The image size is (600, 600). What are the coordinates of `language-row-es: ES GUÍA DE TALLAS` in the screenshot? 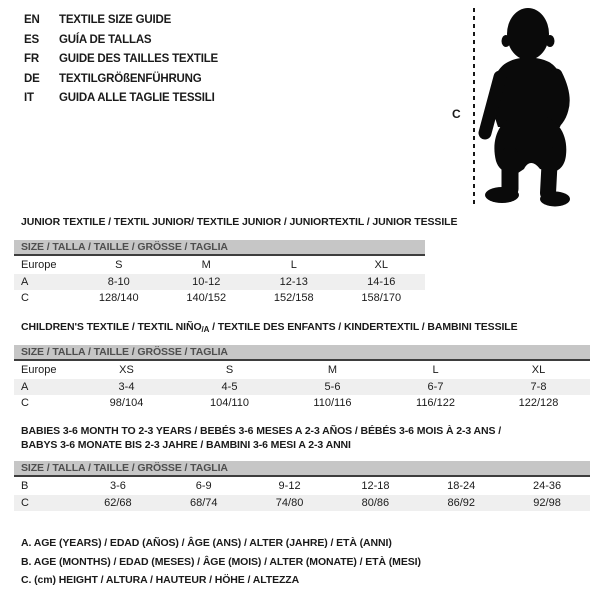 It's located at (121, 41).